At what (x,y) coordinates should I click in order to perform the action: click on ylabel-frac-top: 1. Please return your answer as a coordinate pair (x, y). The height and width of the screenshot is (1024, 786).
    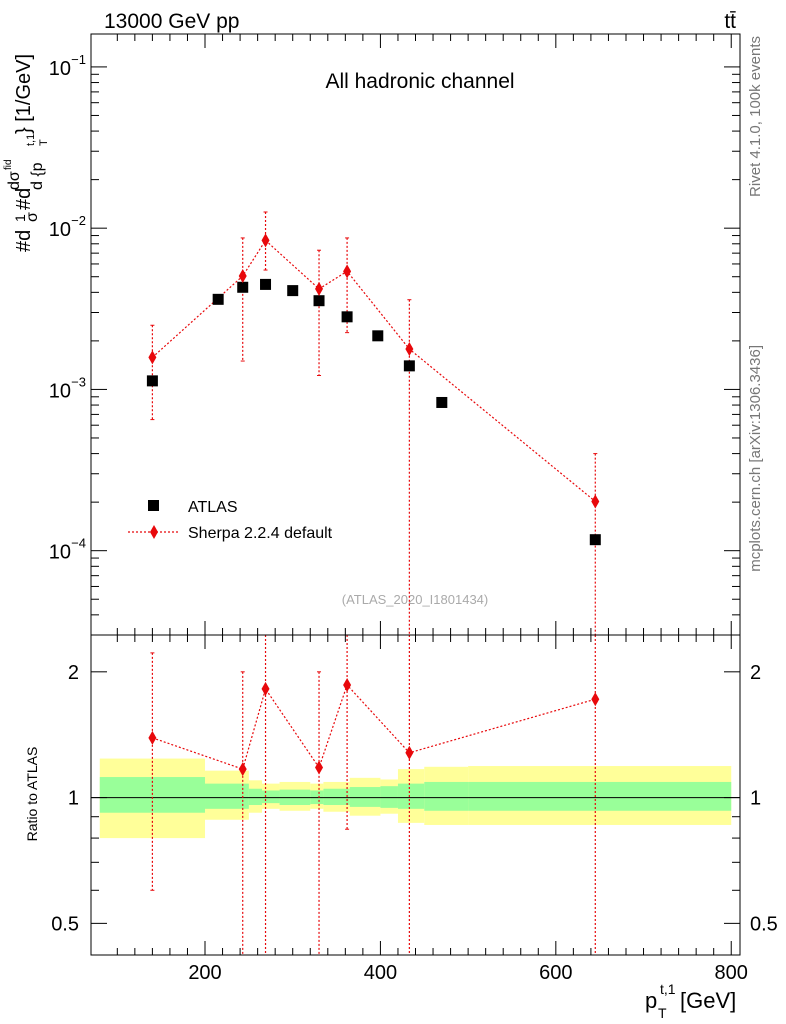
    Looking at the image, I should click on (20, 218).